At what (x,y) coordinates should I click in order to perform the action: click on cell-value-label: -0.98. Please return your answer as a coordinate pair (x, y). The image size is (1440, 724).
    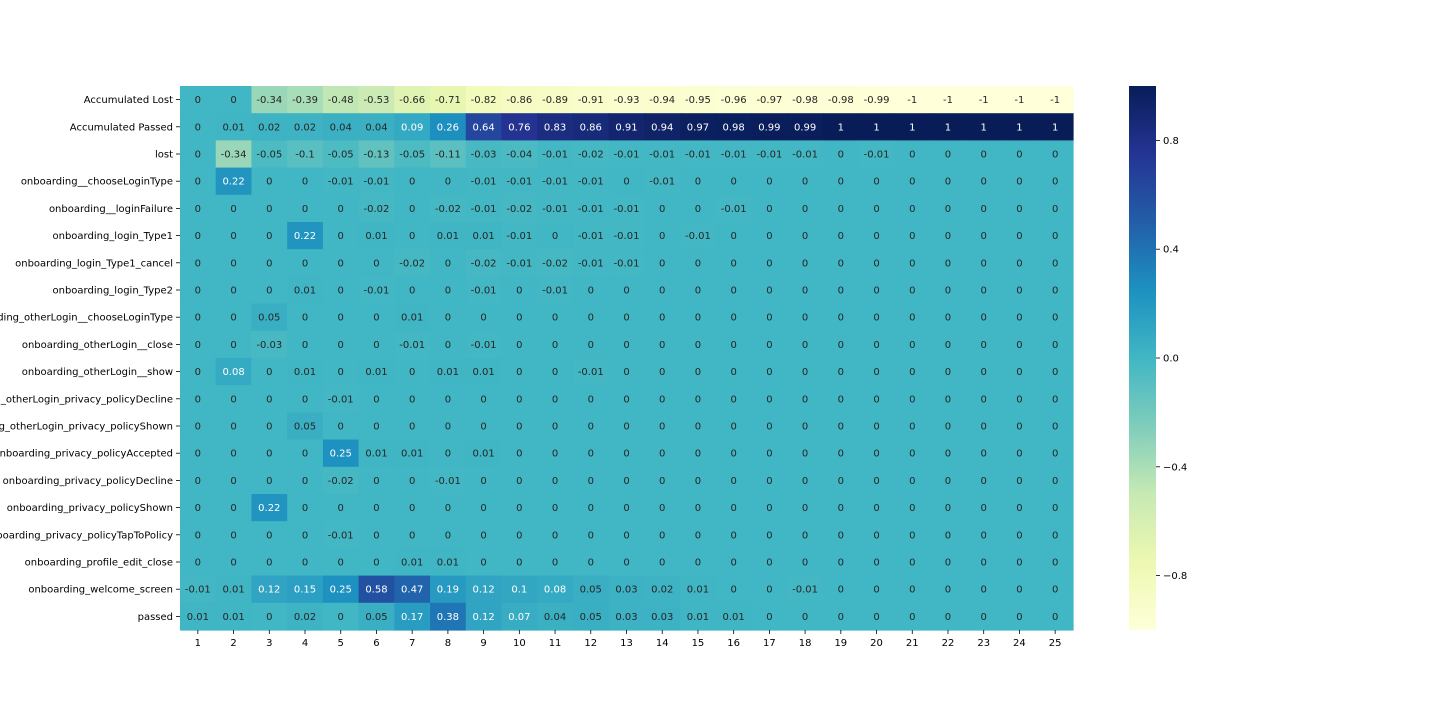
    Looking at the image, I should click on (805, 100).